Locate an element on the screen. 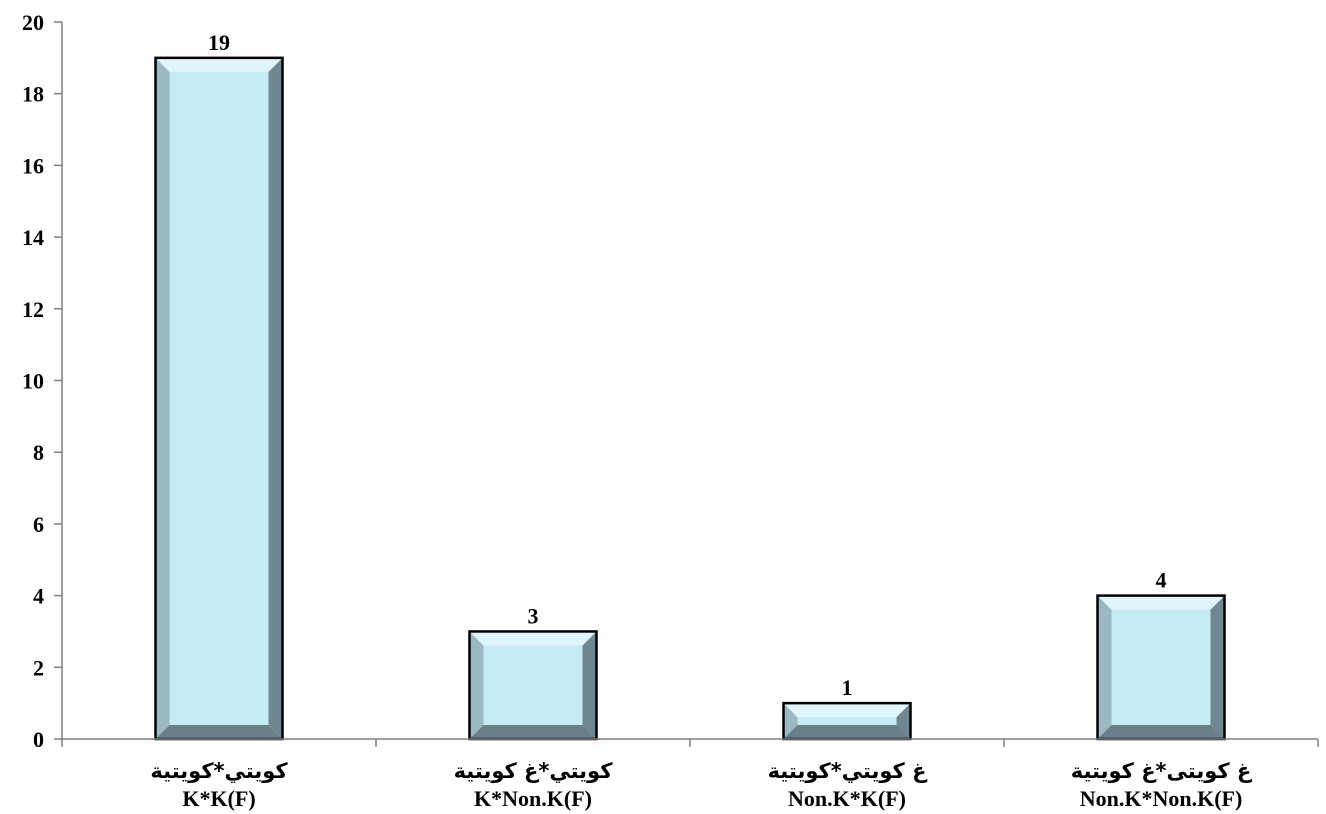 This screenshot has width=1326, height=814. y-tick-label: 18 is located at coordinates (33, 94).